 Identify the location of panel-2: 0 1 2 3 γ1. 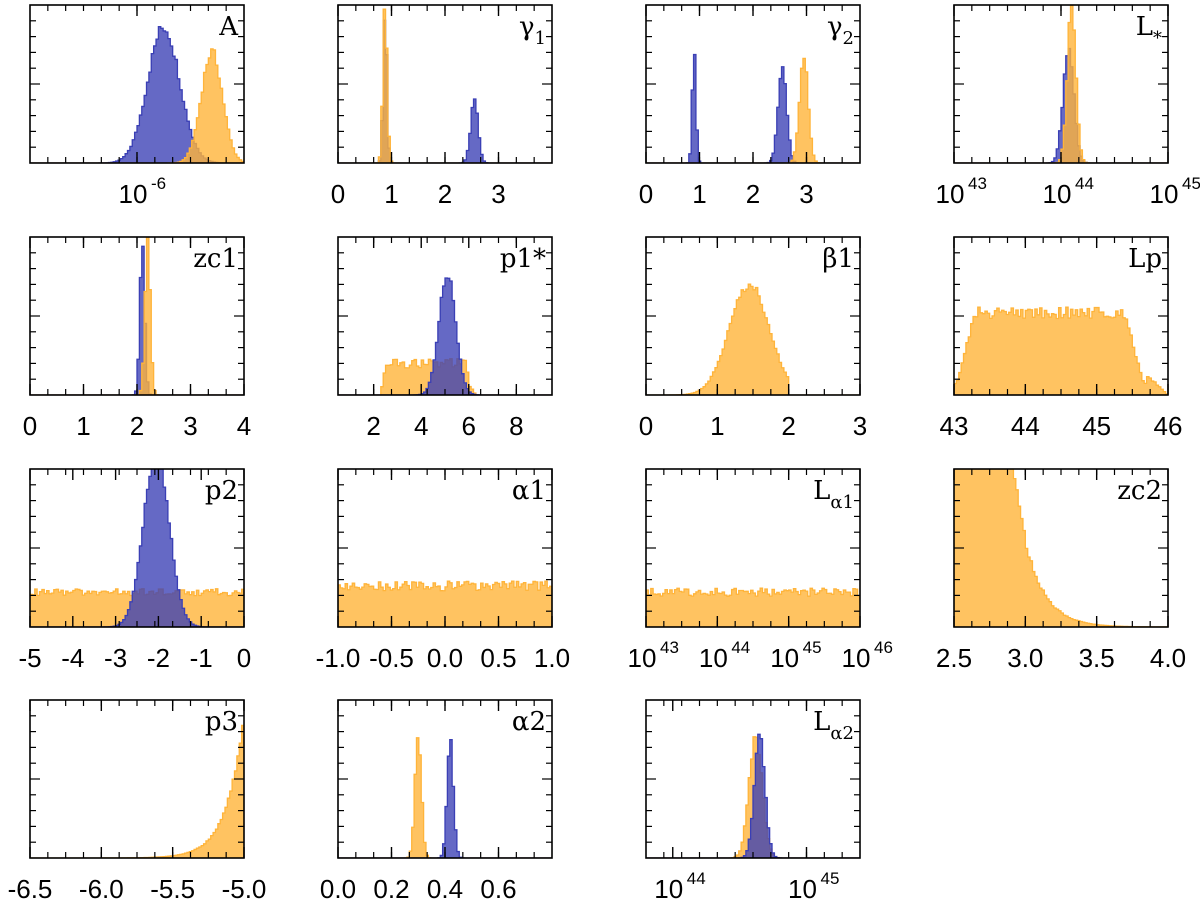
(442, 106).